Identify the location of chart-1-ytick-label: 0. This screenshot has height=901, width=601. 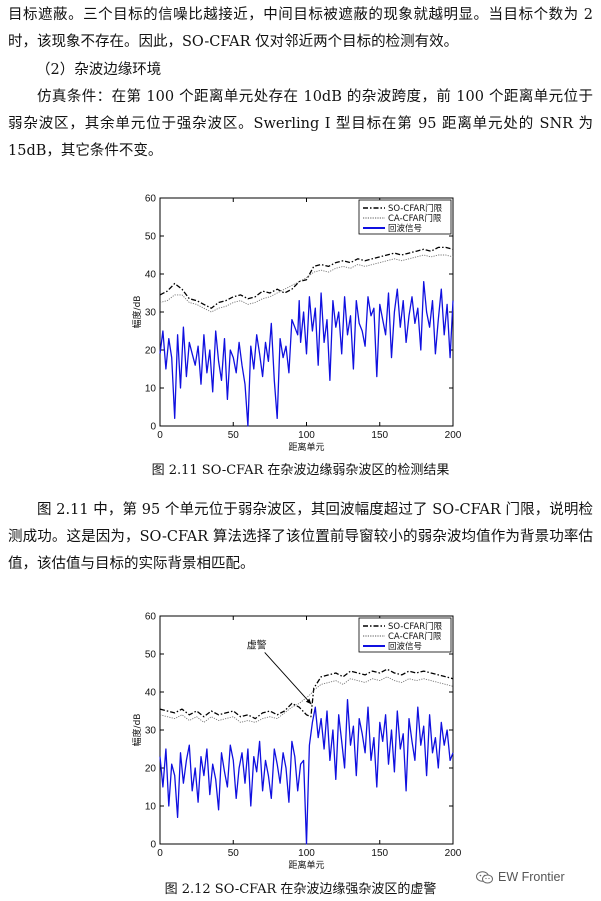
(153, 427).